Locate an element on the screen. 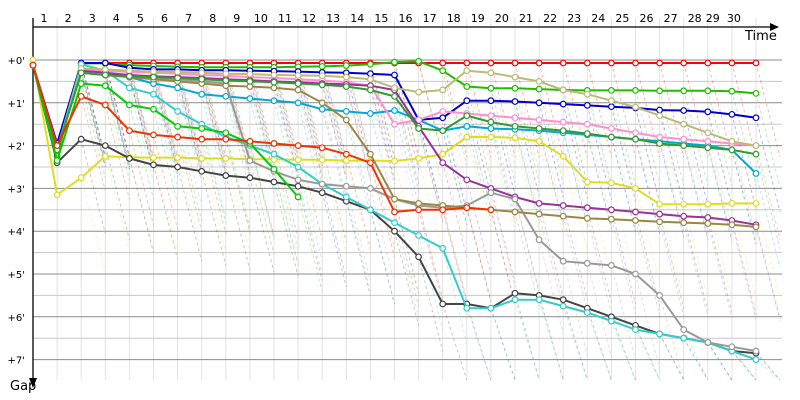 The width and height of the screenshot is (800, 400). y-tick-label: +6' is located at coordinates (17, 318).